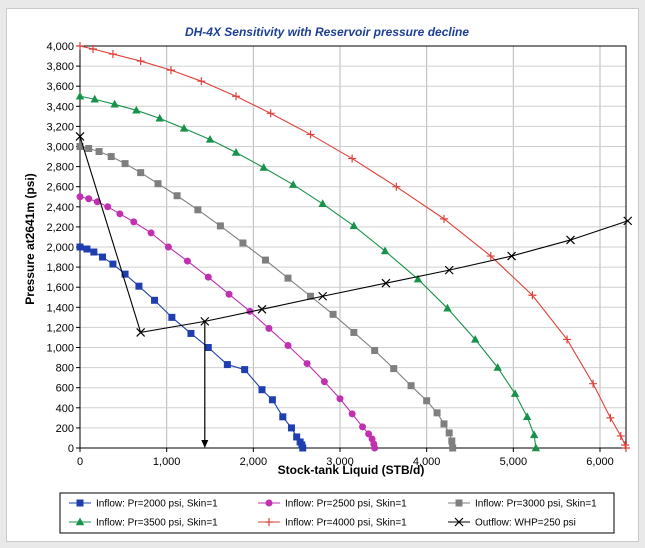 This screenshot has width=645, height=548. What do you see at coordinates (60, 288) in the screenshot?
I see `y-tick-label: 1,600` at bounding box center [60, 288].